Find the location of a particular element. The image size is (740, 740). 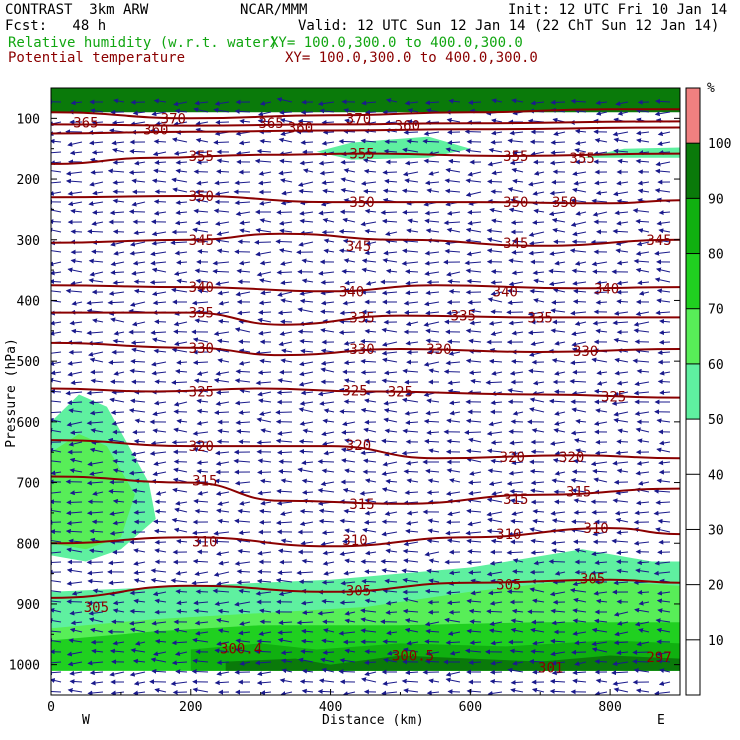

x-tick-label: 800 is located at coordinates (609, 707).